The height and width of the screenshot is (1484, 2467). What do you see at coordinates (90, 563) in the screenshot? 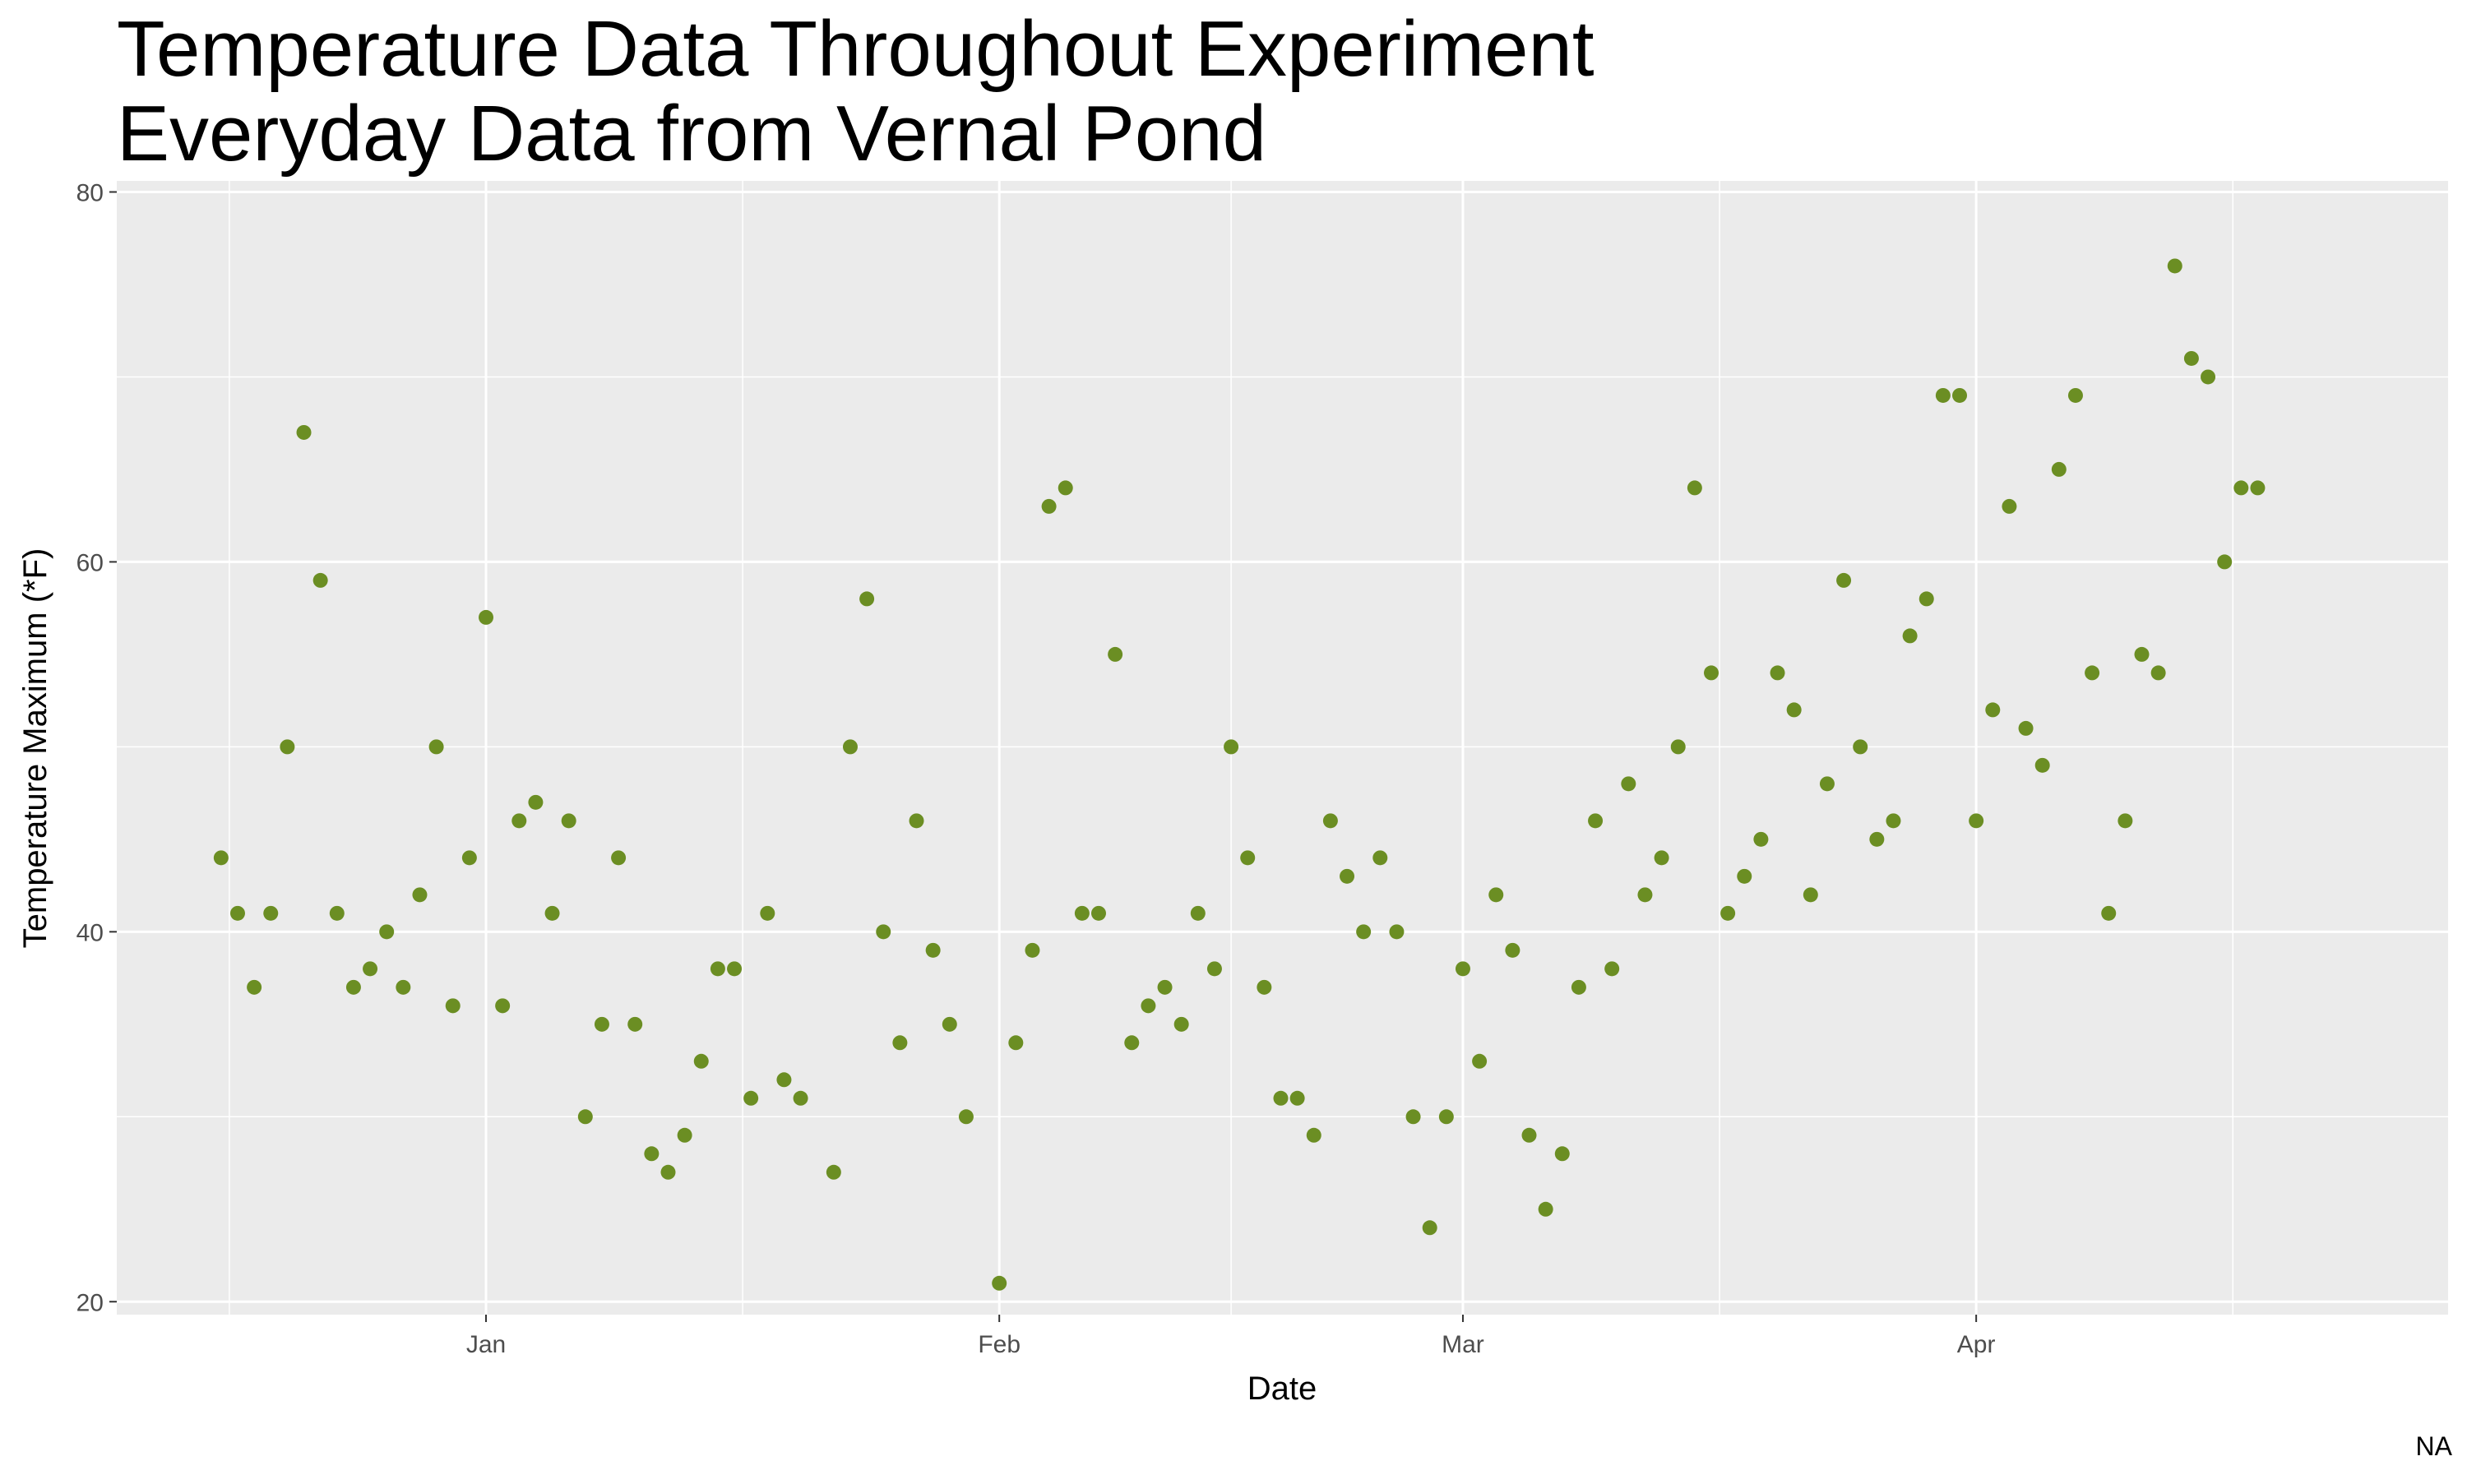
I see `y-tick-label: 60` at bounding box center [90, 563].